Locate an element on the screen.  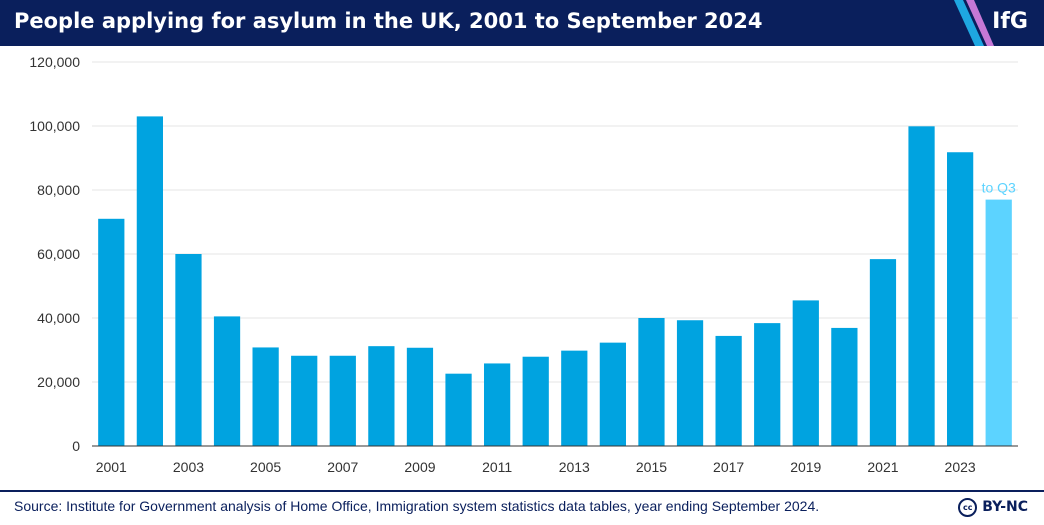
x-tick-label: 2009 is located at coordinates (419, 467).